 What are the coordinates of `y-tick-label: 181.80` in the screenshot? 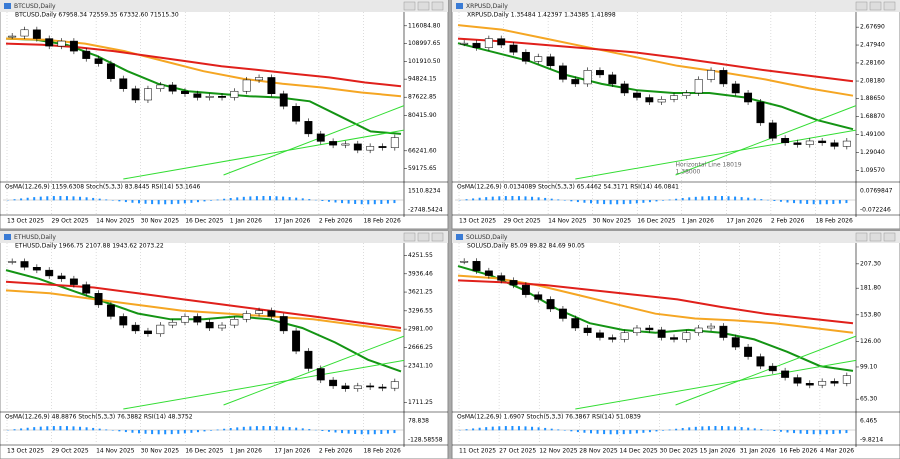 It's located at (870, 288).